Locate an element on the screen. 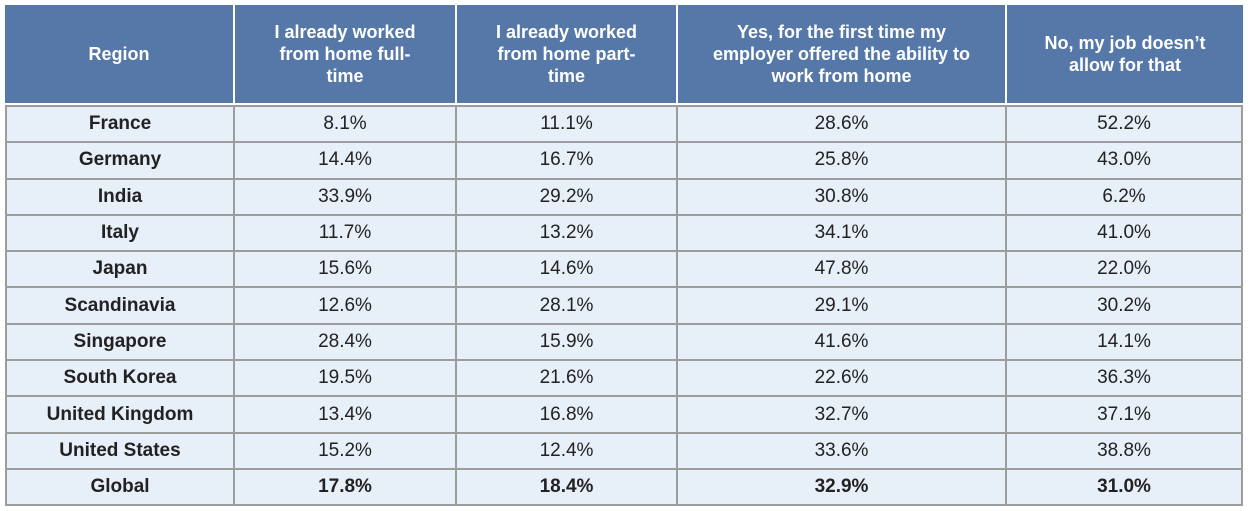 The image size is (1252, 511). value-cell: 12.4% is located at coordinates (566, 450).